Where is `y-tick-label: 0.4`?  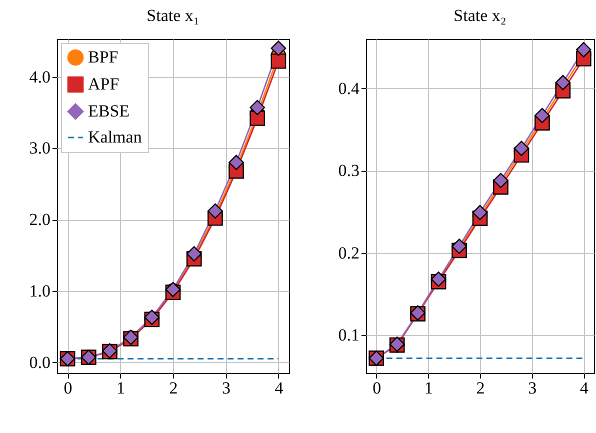
y-tick-label: 0.4 is located at coordinates (349, 88).